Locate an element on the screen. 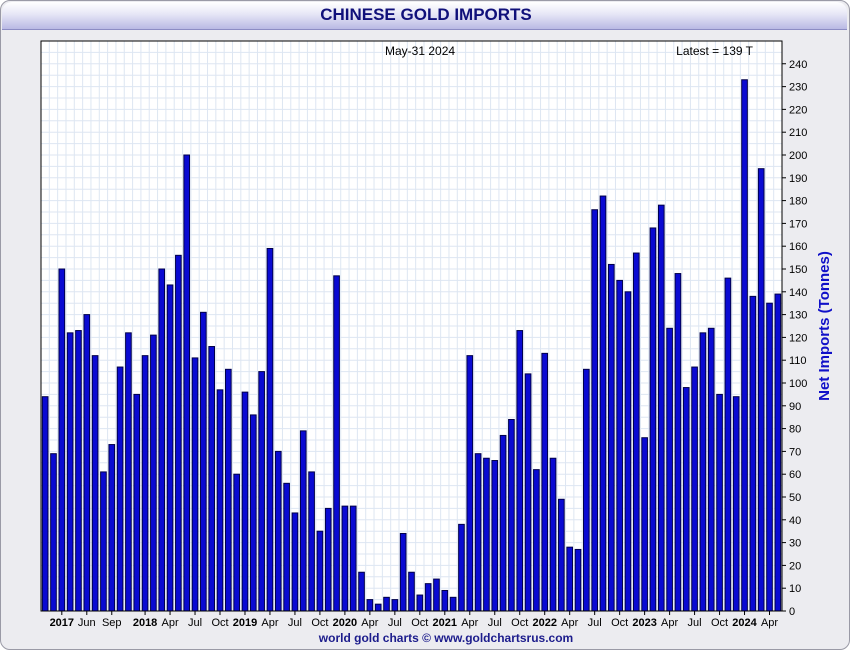 This screenshot has width=850, height=650. y-tick-label: 240 is located at coordinates (798, 65).